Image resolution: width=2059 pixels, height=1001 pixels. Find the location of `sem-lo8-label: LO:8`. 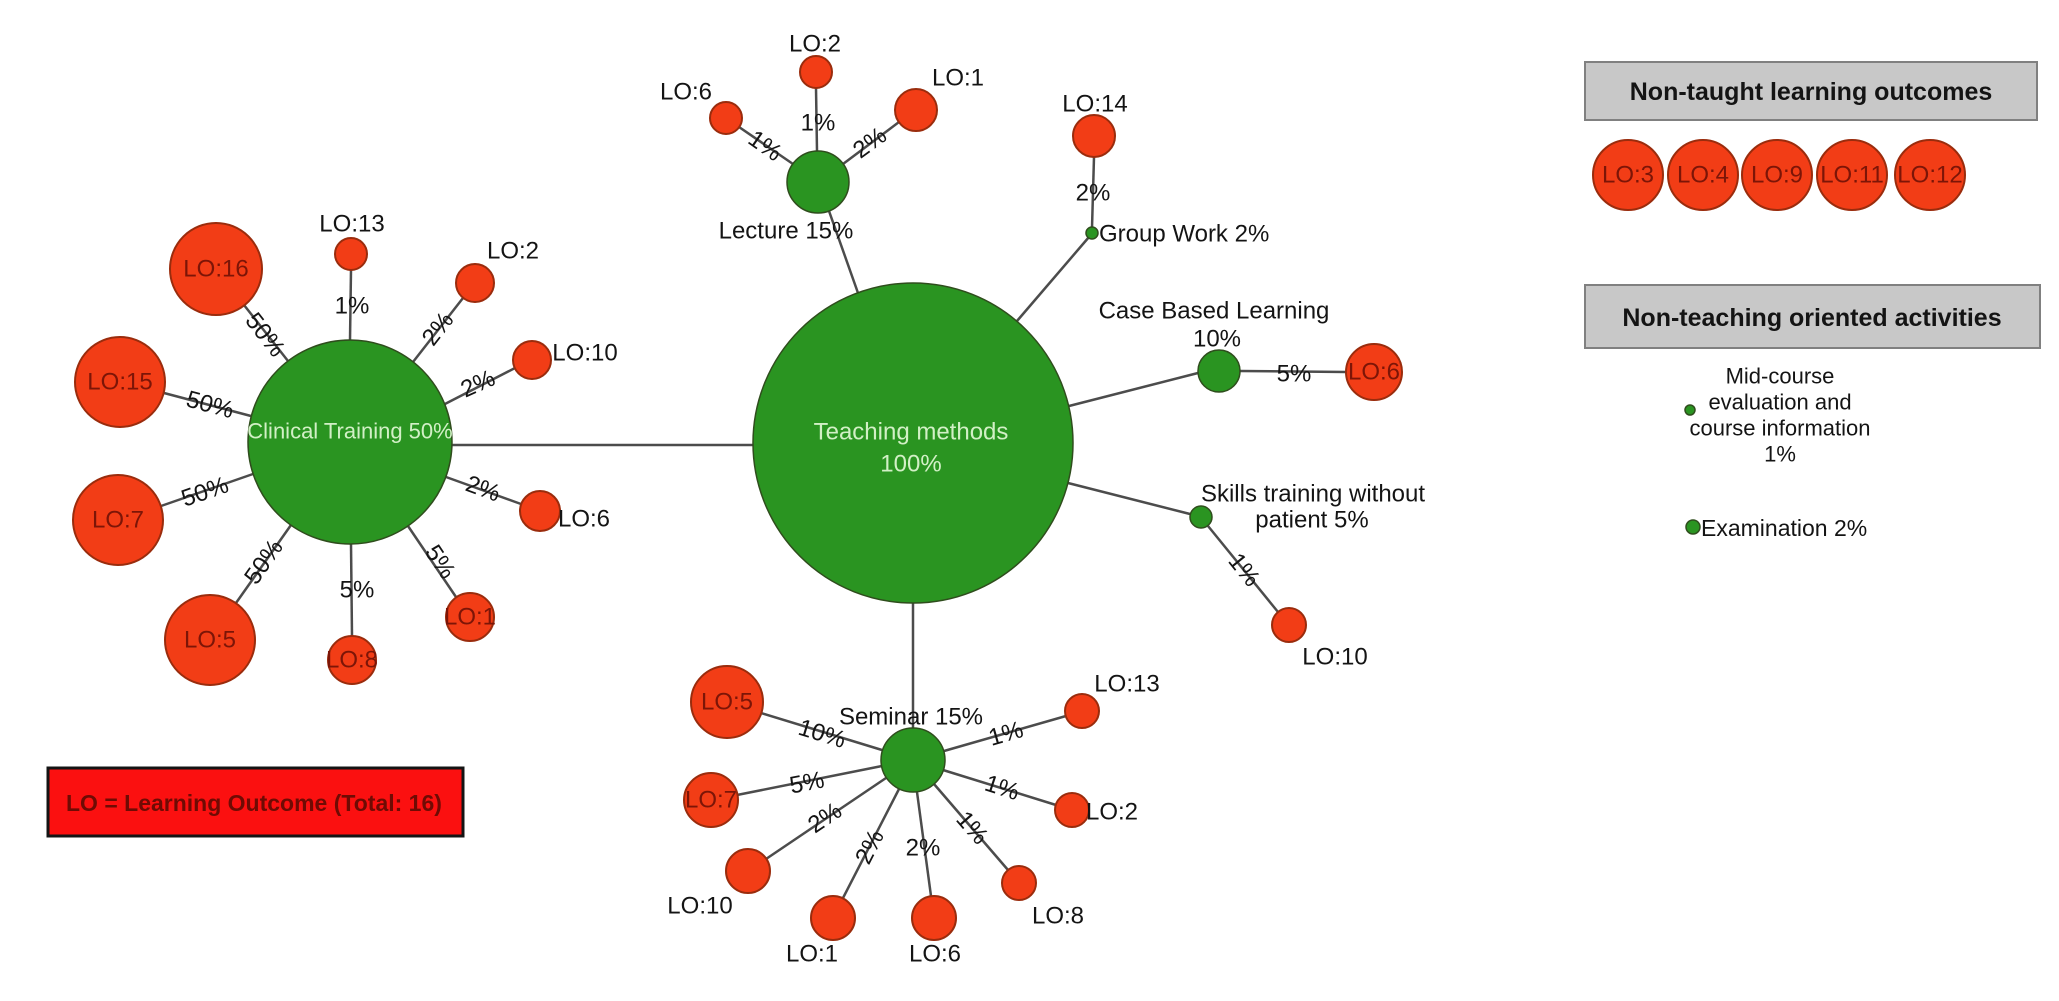

sem-lo8-label: LO:8 is located at coordinates (1058, 916).